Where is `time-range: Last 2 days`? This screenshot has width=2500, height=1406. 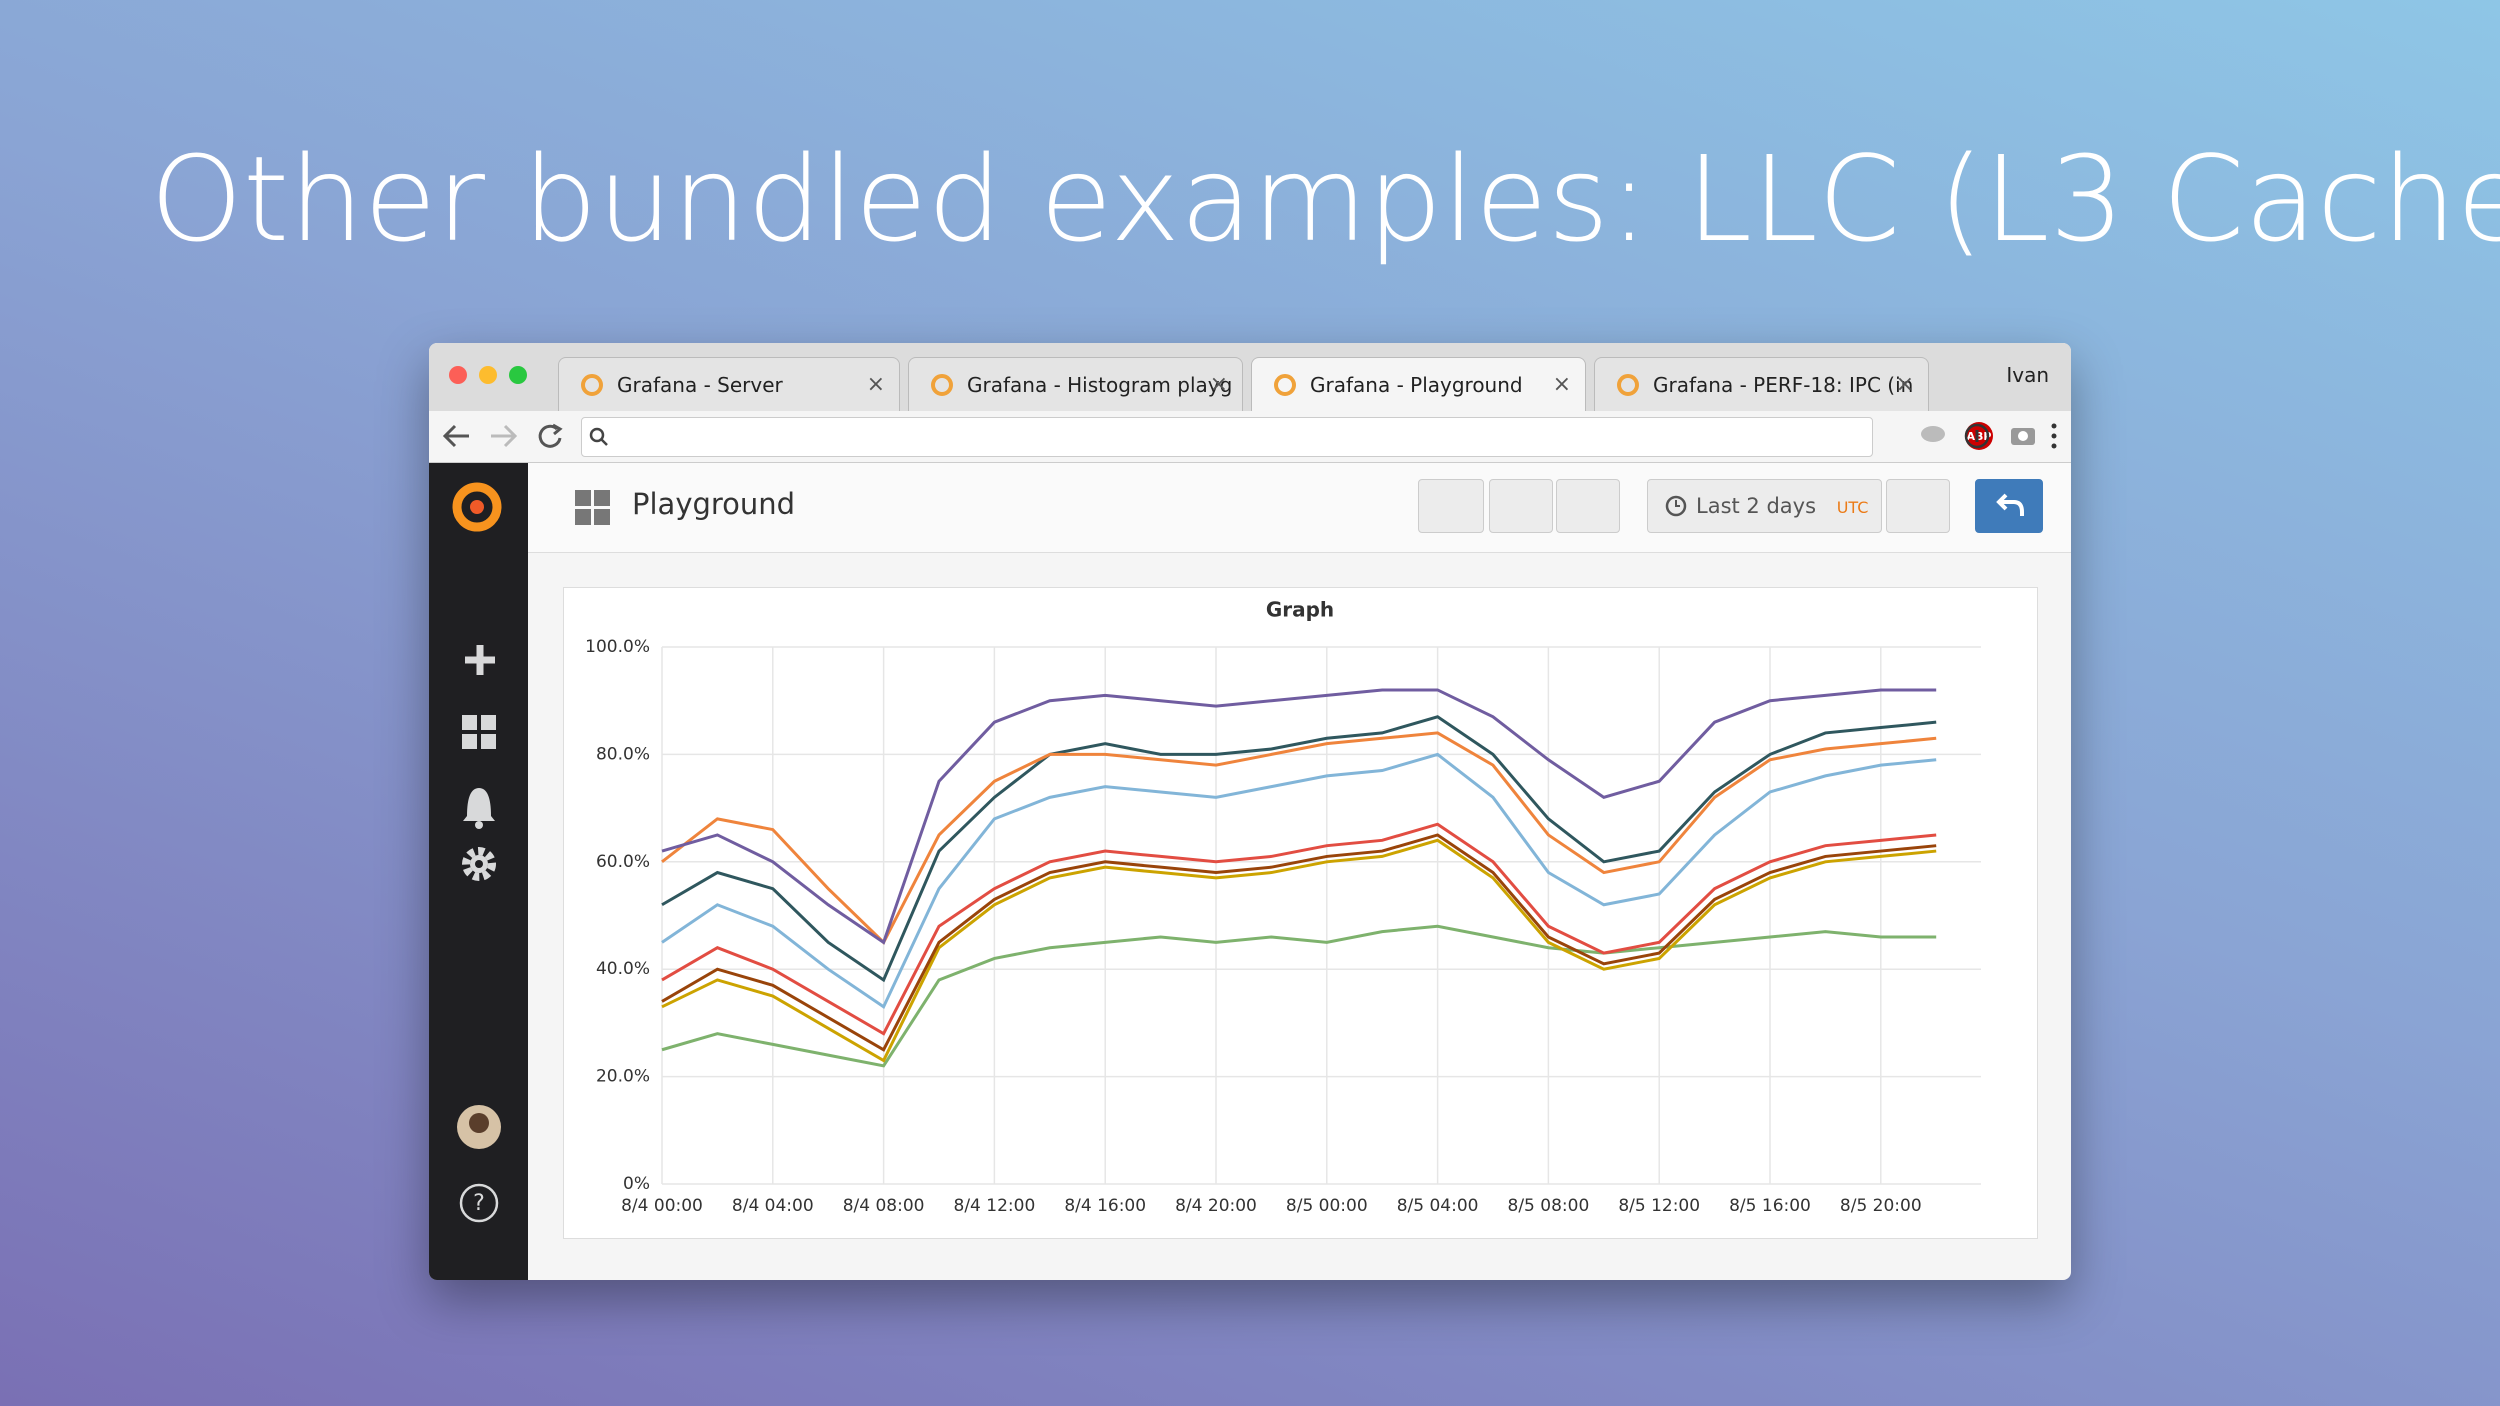
time-range: Last 2 days is located at coordinates (1756, 506).